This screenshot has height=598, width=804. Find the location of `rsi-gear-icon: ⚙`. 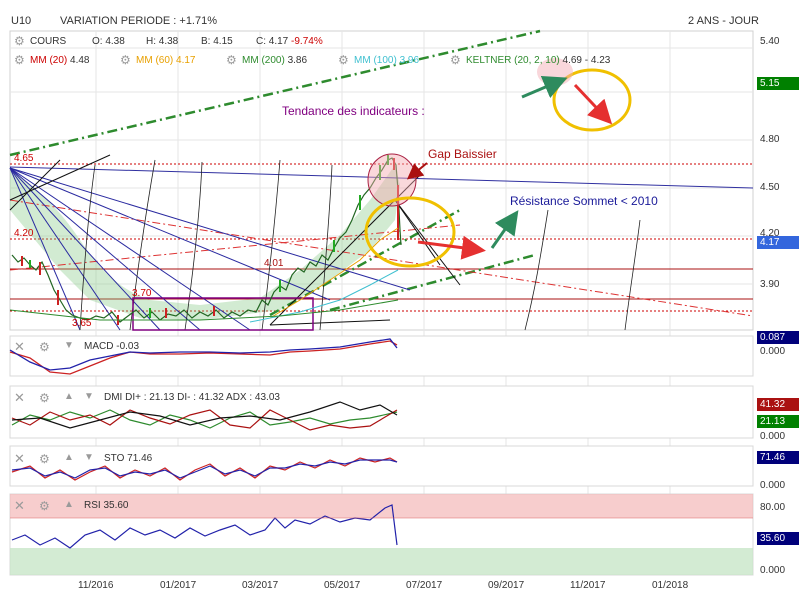

rsi-gear-icon: ⚙ is located at coordinates (44, 506).